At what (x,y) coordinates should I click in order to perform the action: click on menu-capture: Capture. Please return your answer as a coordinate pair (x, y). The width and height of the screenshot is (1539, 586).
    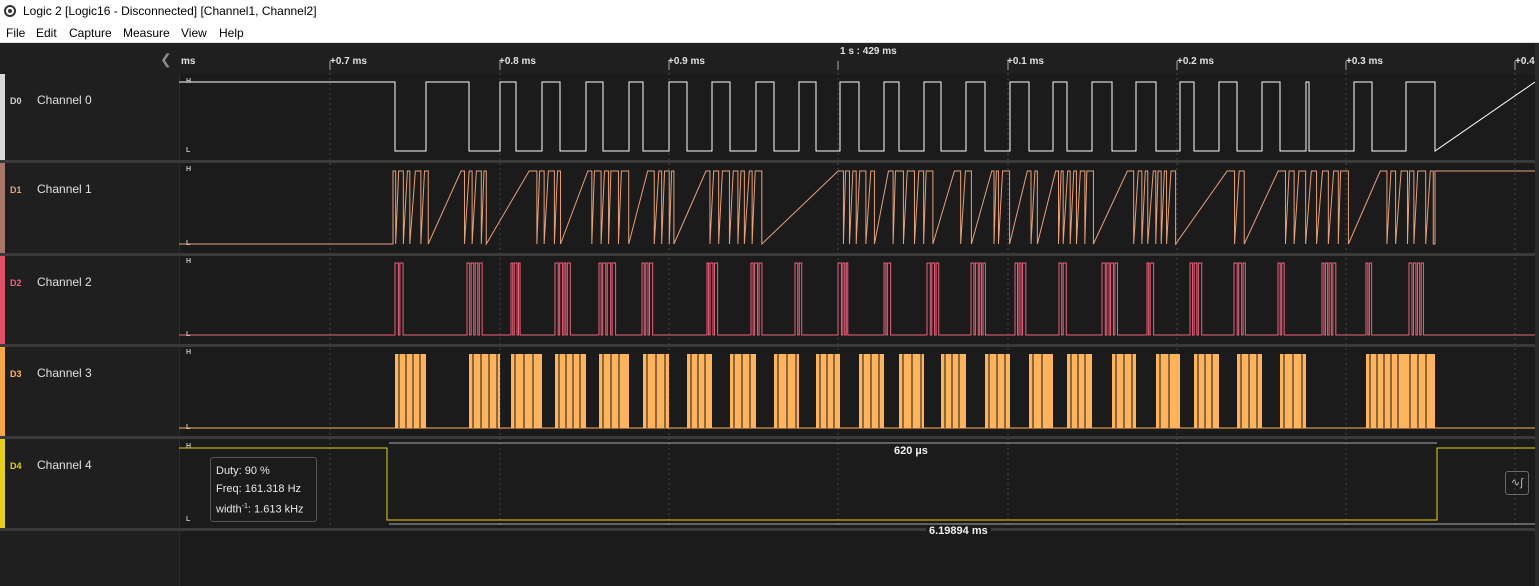
    Looking at the image, I should click on (90, 33).